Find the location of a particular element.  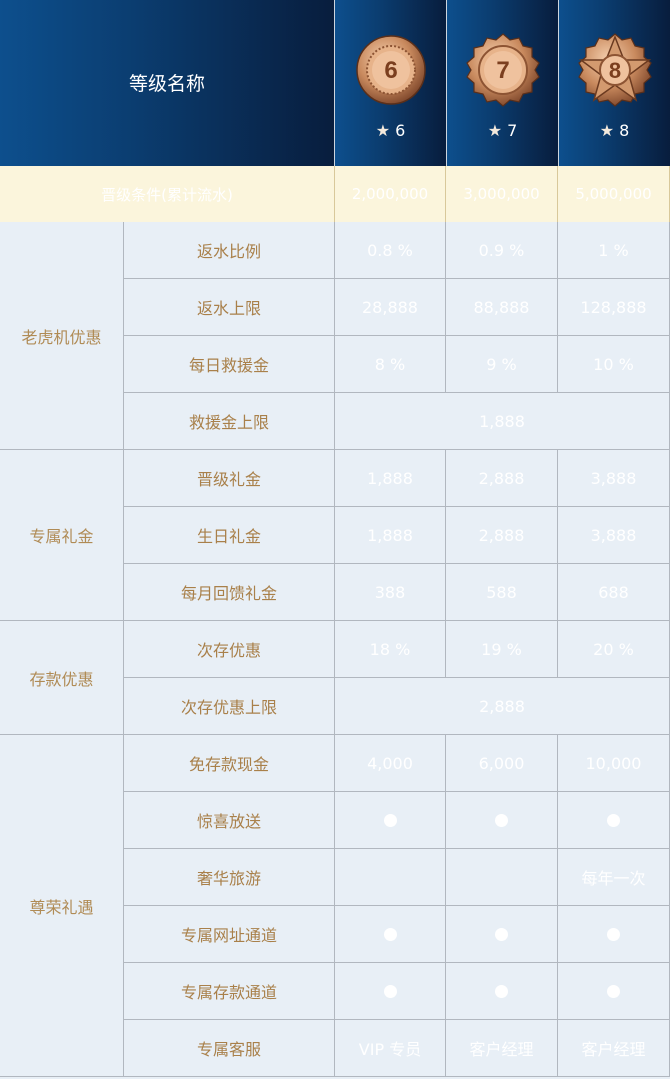

benefit-value: 88,888 is located at coordinates (502, 307).